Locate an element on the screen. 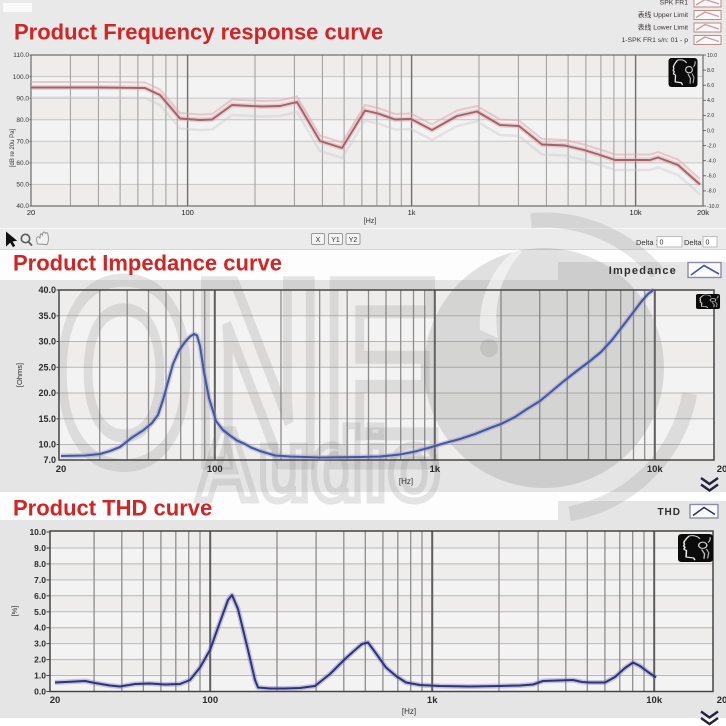 The height and width of the screenshot is (726, 726). svg-text: Y1 is located at coordinates (335, 240).